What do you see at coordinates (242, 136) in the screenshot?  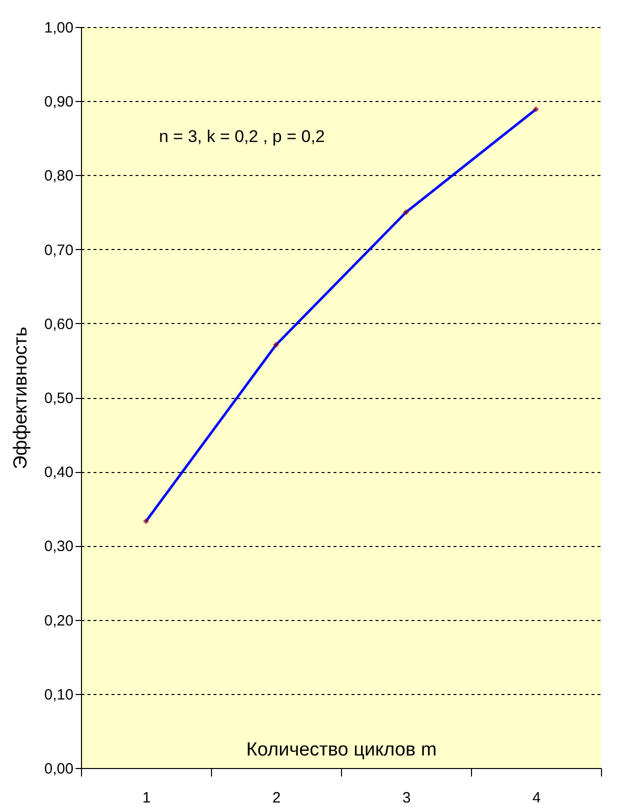 I see `annotation: n = 3, k = 0,2 , p = 0,2` at bounding box center [242, 136].